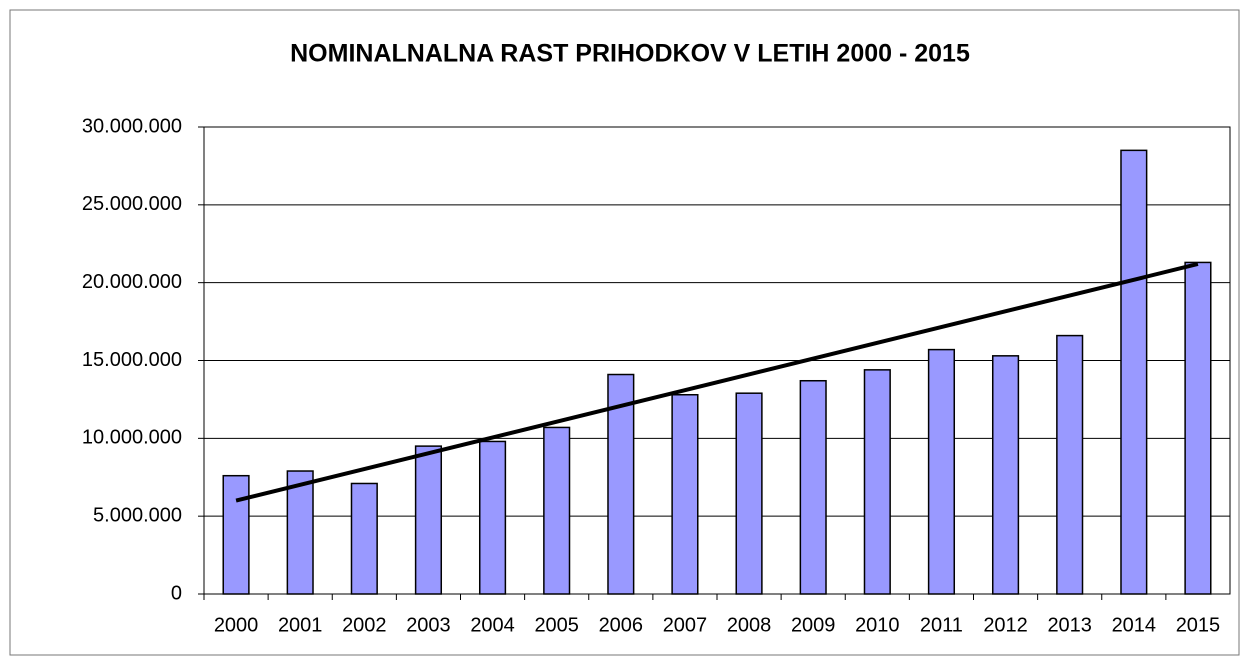 The width and height of the screenshot is (1250, 664). Describe the element at coordinates (556, 625) in the screenshot. I see `x-tick-label: 2005` at that location.